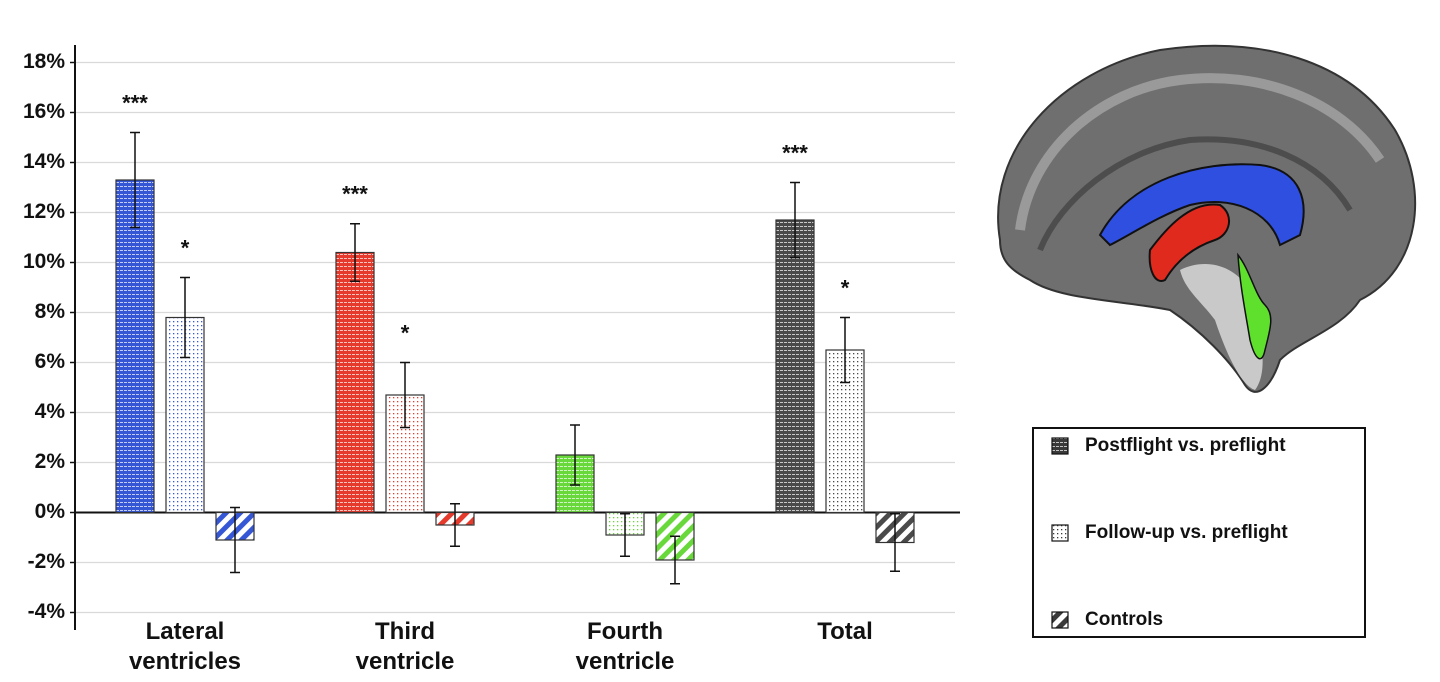 Image resolution: width=1440 pixels, height=682 pixels. Describe the element at coordinates (1124, 619) in the screenshot. I see `legend-label: Controls` at that location.